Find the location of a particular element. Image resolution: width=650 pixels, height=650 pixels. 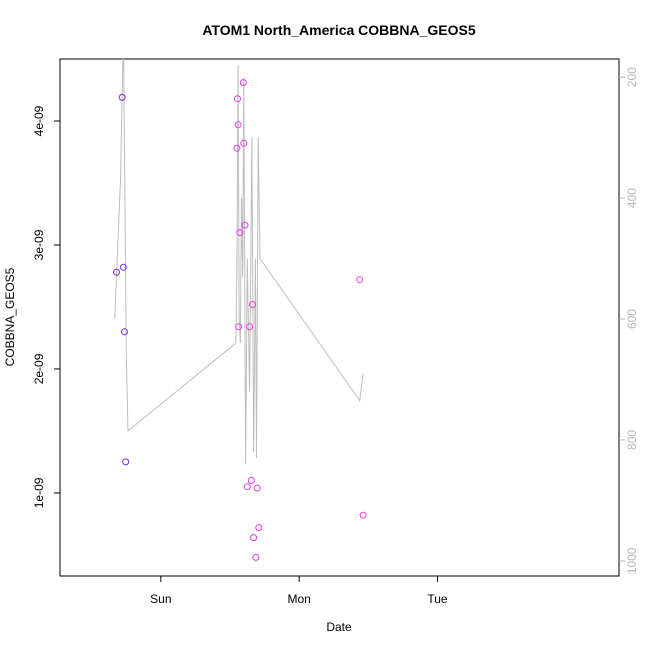

y-tick-label: 4e-09 is located at coordinates (39, 120).